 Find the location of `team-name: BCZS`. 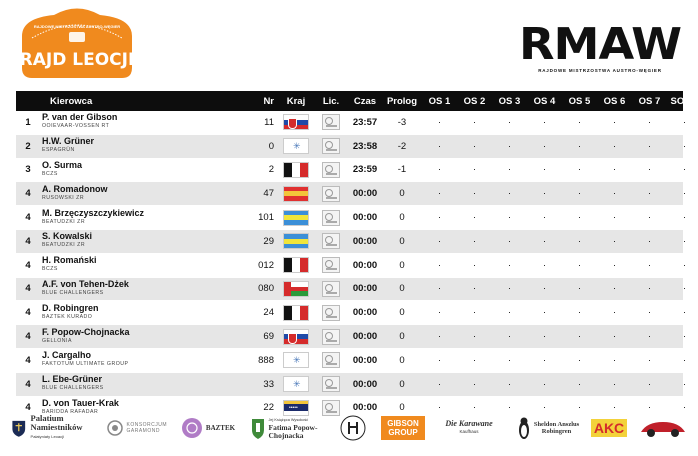

team-name: BCZS is located at coordinates (50, 269).